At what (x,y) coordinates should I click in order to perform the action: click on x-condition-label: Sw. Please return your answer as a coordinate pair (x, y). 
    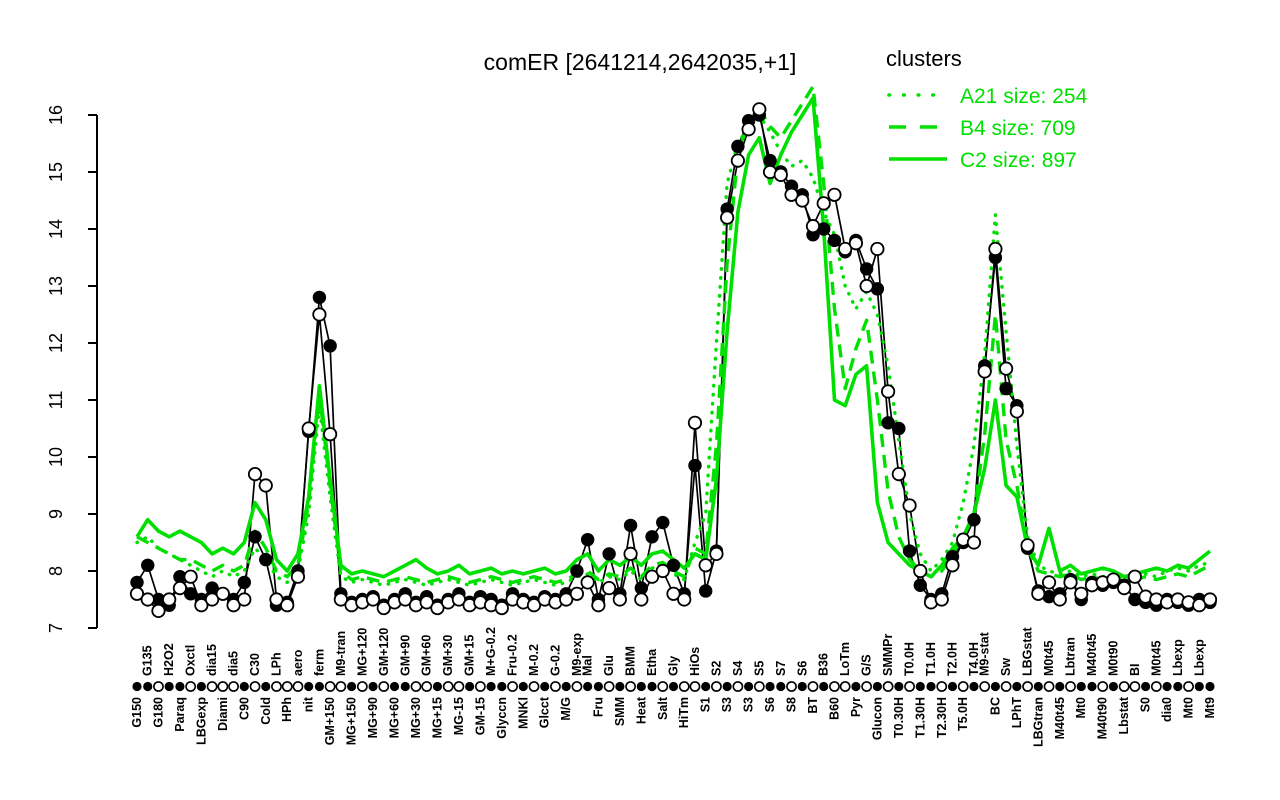
    Looking at the image, I should click on (1006, 667).